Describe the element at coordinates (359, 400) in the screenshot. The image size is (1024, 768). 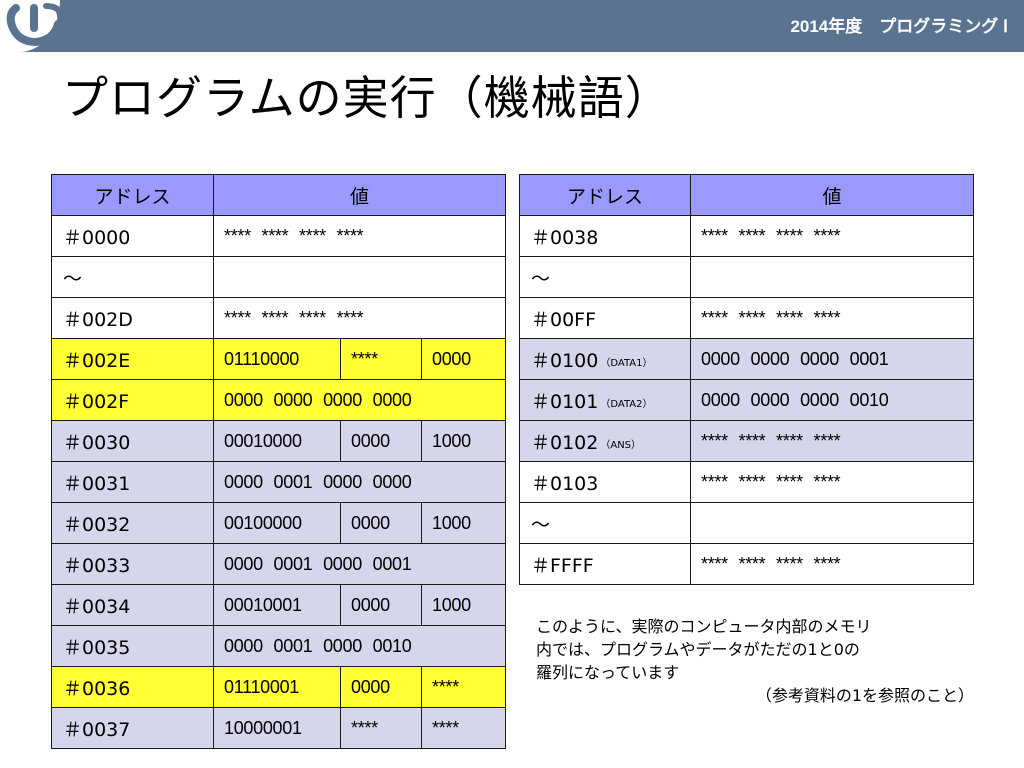
I see `value-cell: 0000 0000 0000 0000` at that location.